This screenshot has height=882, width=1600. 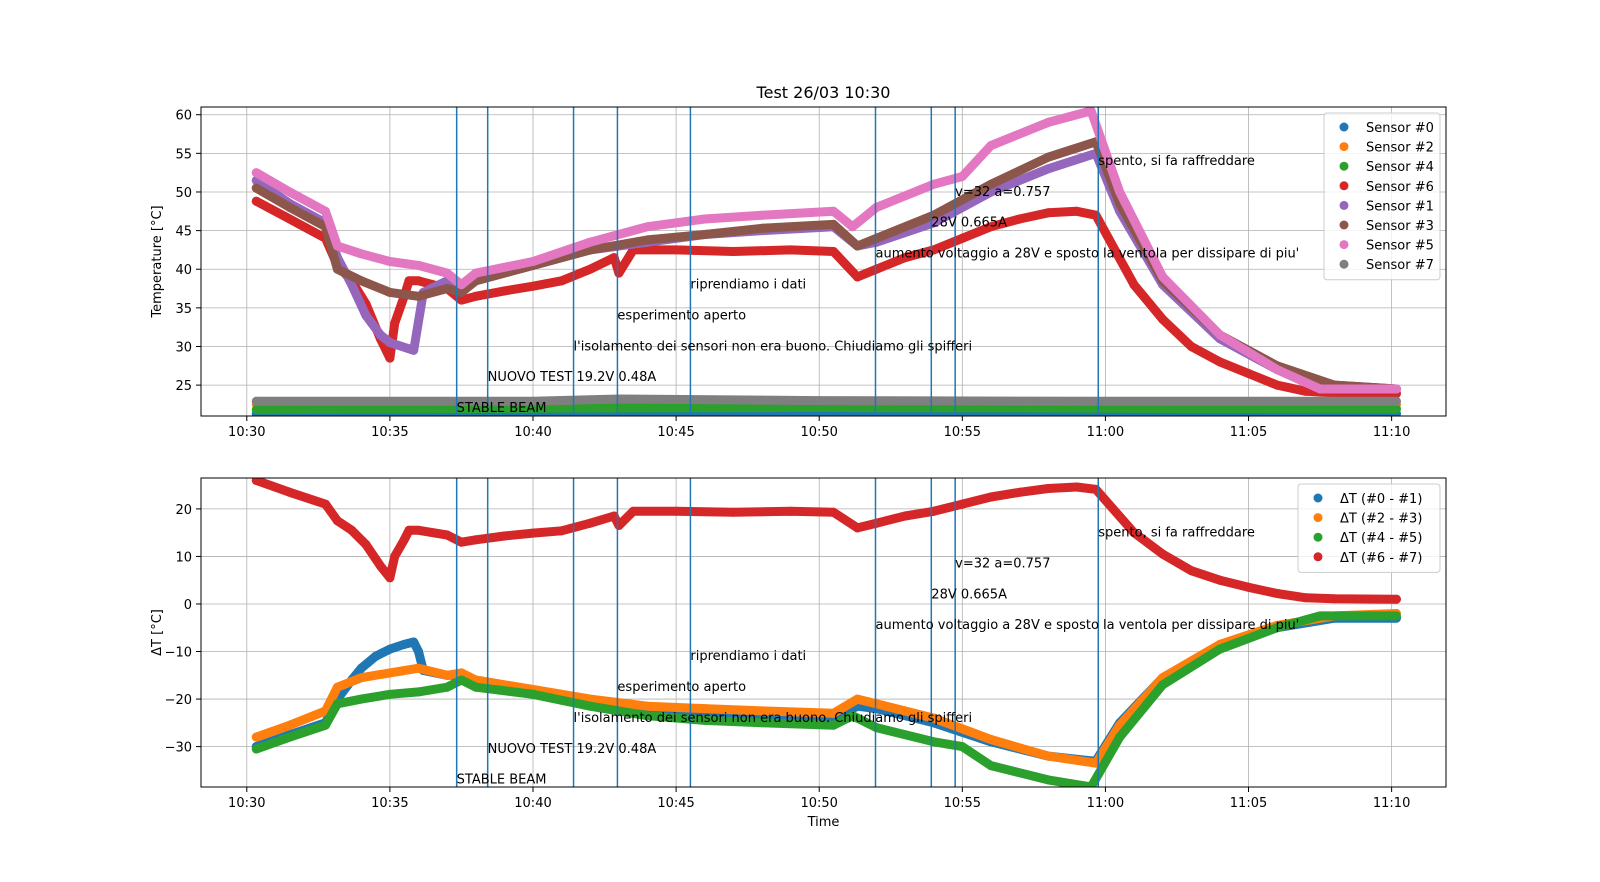 I want to click on y-tick-label: 0, so click(x=188, y=605).